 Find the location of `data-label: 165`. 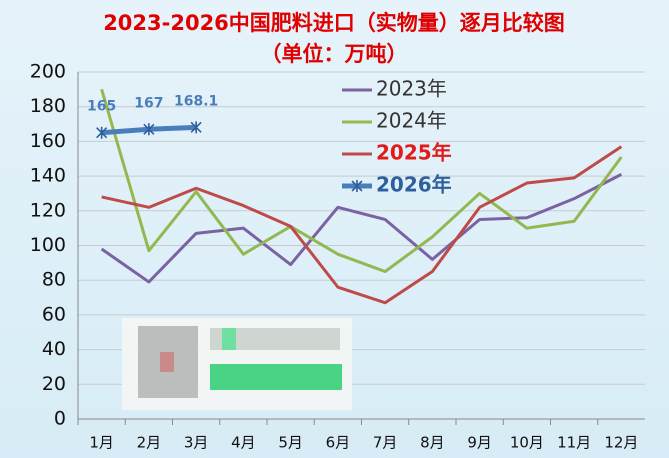

data-label: 165 is located at coordinates (101, 107).